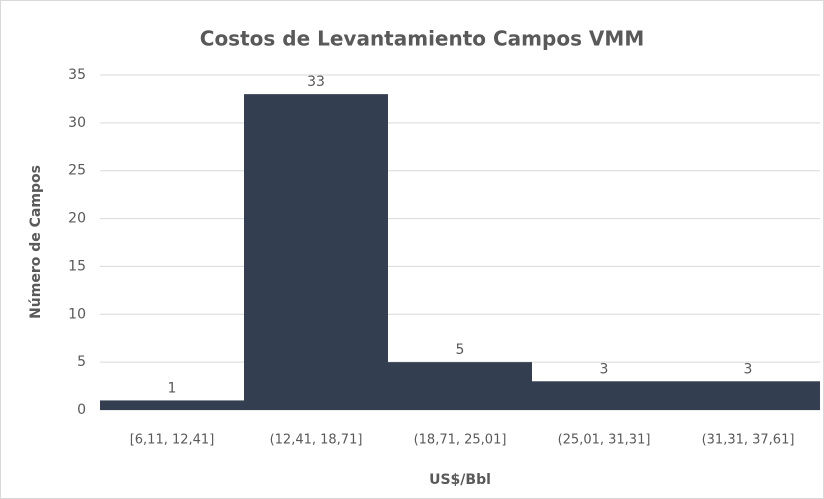 The height and width of the screenshot is (499, 824). I want to click on data-label: 1, so click(172, 388).